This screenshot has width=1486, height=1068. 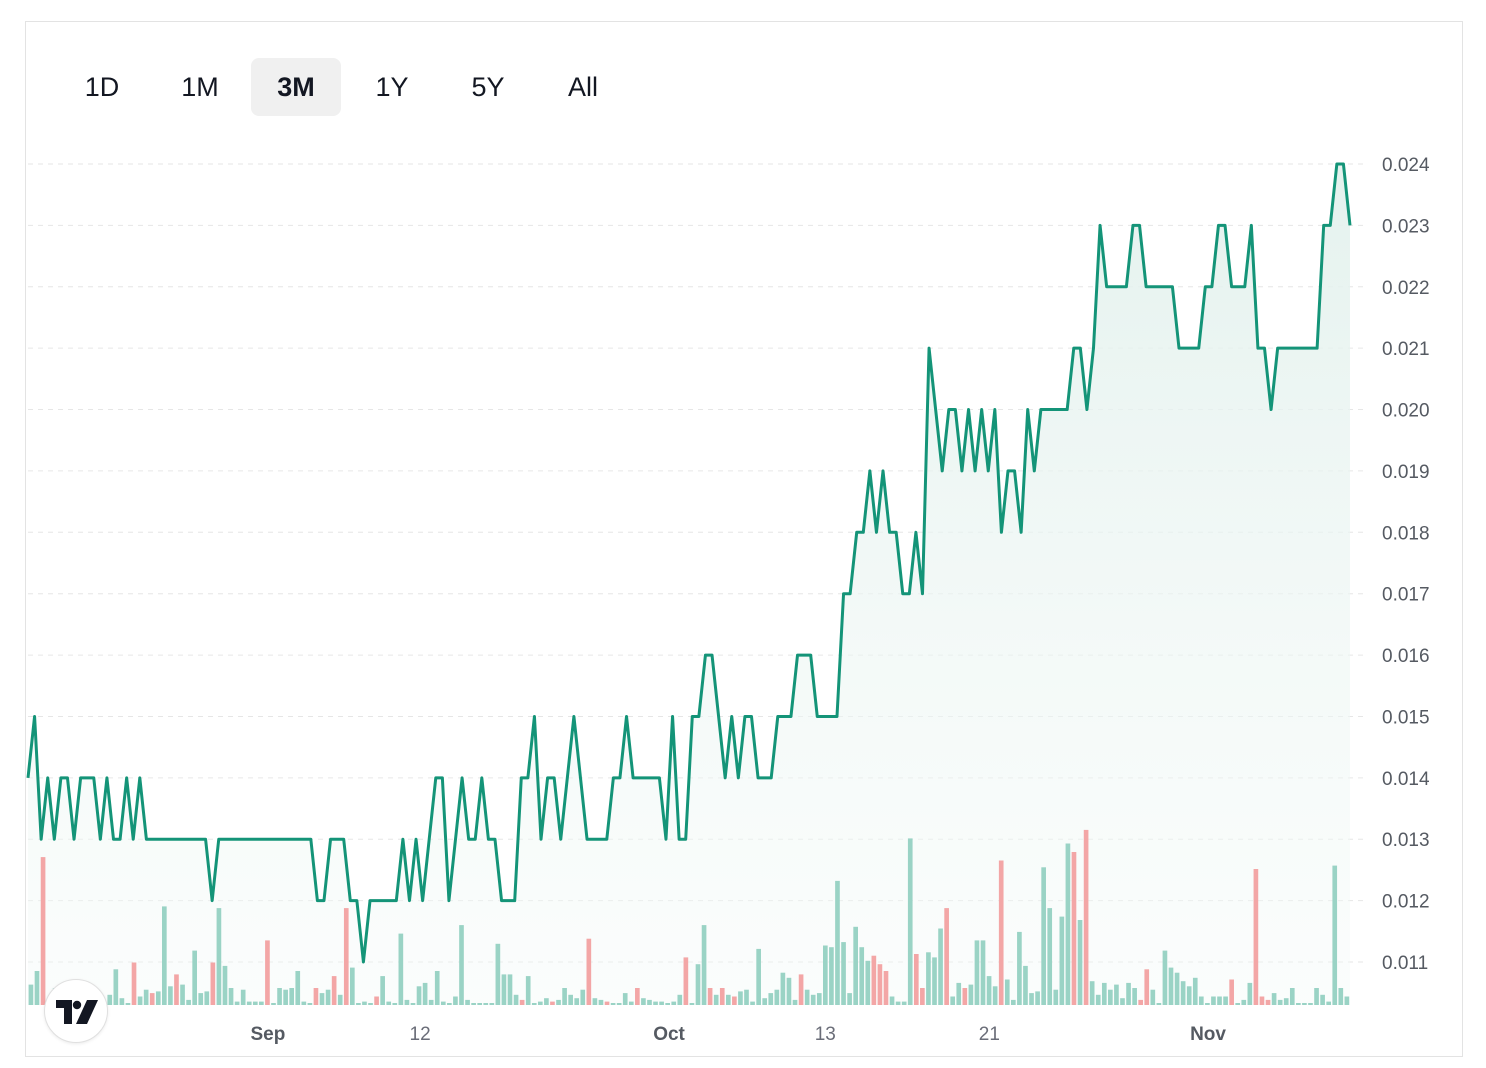 What do you see at coordinates (344, 87) in the screenshot?
I see `range-tabs: 1D 1M 3M 1Y 5Y All` at bounding box center [344, 87].